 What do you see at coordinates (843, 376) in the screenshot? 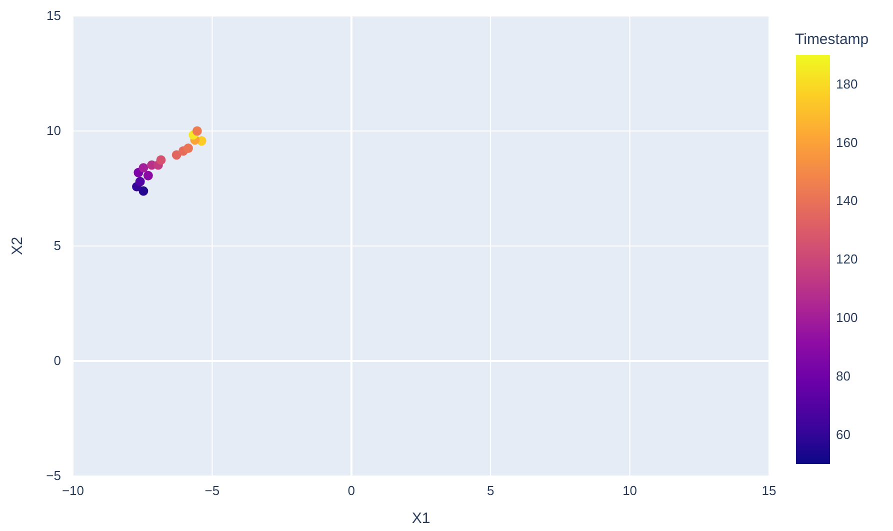
I see `color-bar-label: 80` at bounding box center [843, 376].